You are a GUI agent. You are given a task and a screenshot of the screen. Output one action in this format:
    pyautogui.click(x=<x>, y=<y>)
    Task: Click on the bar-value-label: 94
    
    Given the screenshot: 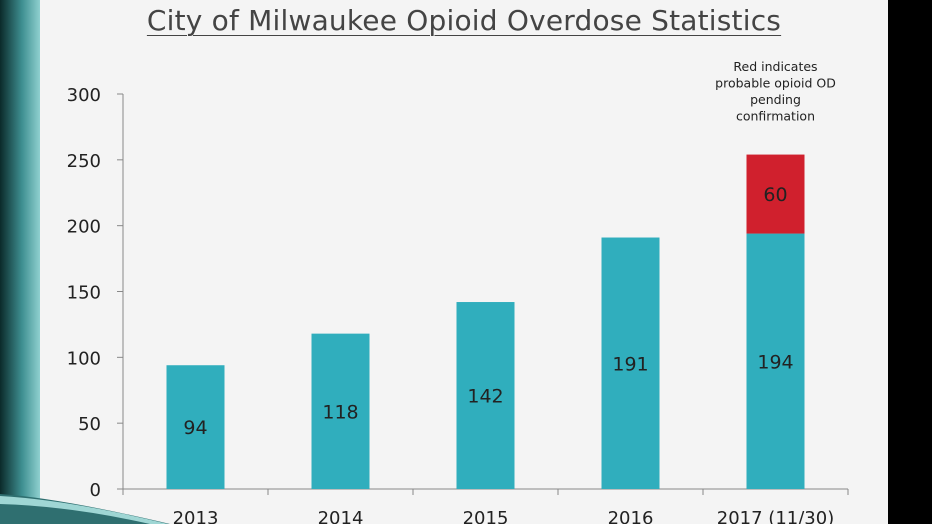 What is the action you would take?
    pyautogui.click(x=195, y=428)
    